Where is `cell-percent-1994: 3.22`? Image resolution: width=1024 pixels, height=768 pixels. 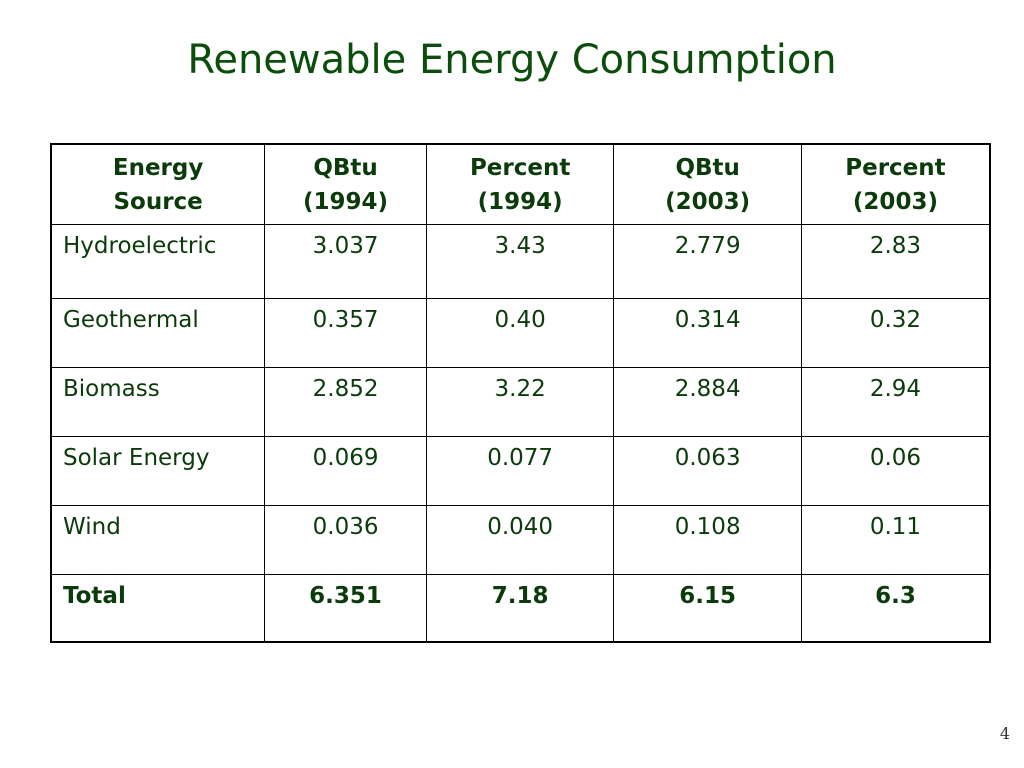
cell-percent-1994: 3.22 is located at coordinates (520, 402).